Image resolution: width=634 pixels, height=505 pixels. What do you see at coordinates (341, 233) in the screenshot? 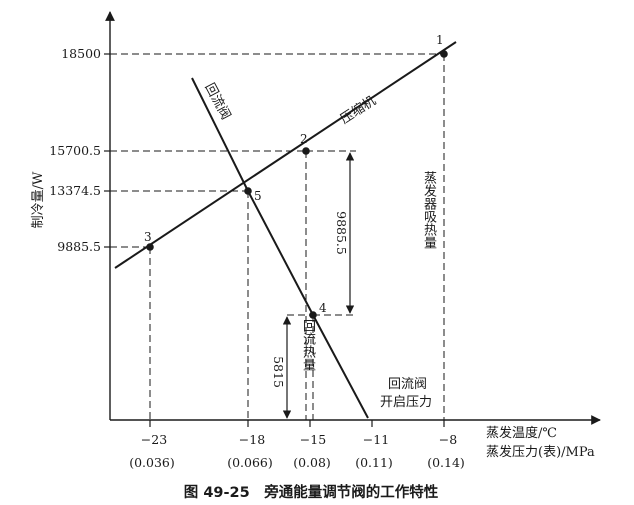
I see `evaporator-value: 9885.5` at bounding box center [341, 233].